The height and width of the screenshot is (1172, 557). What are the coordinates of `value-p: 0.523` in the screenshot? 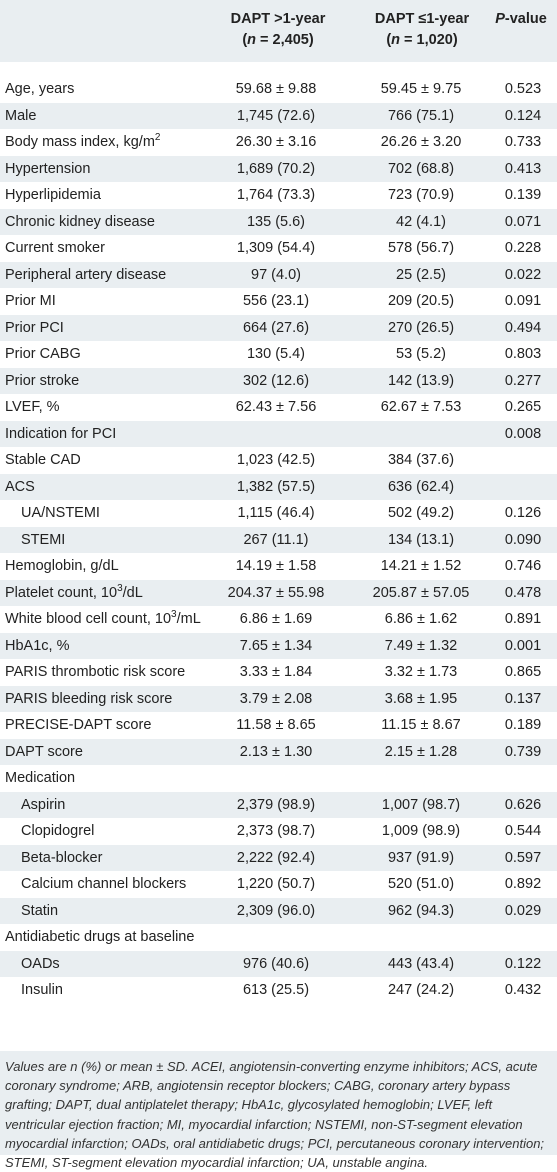 It's located at (523, 89).